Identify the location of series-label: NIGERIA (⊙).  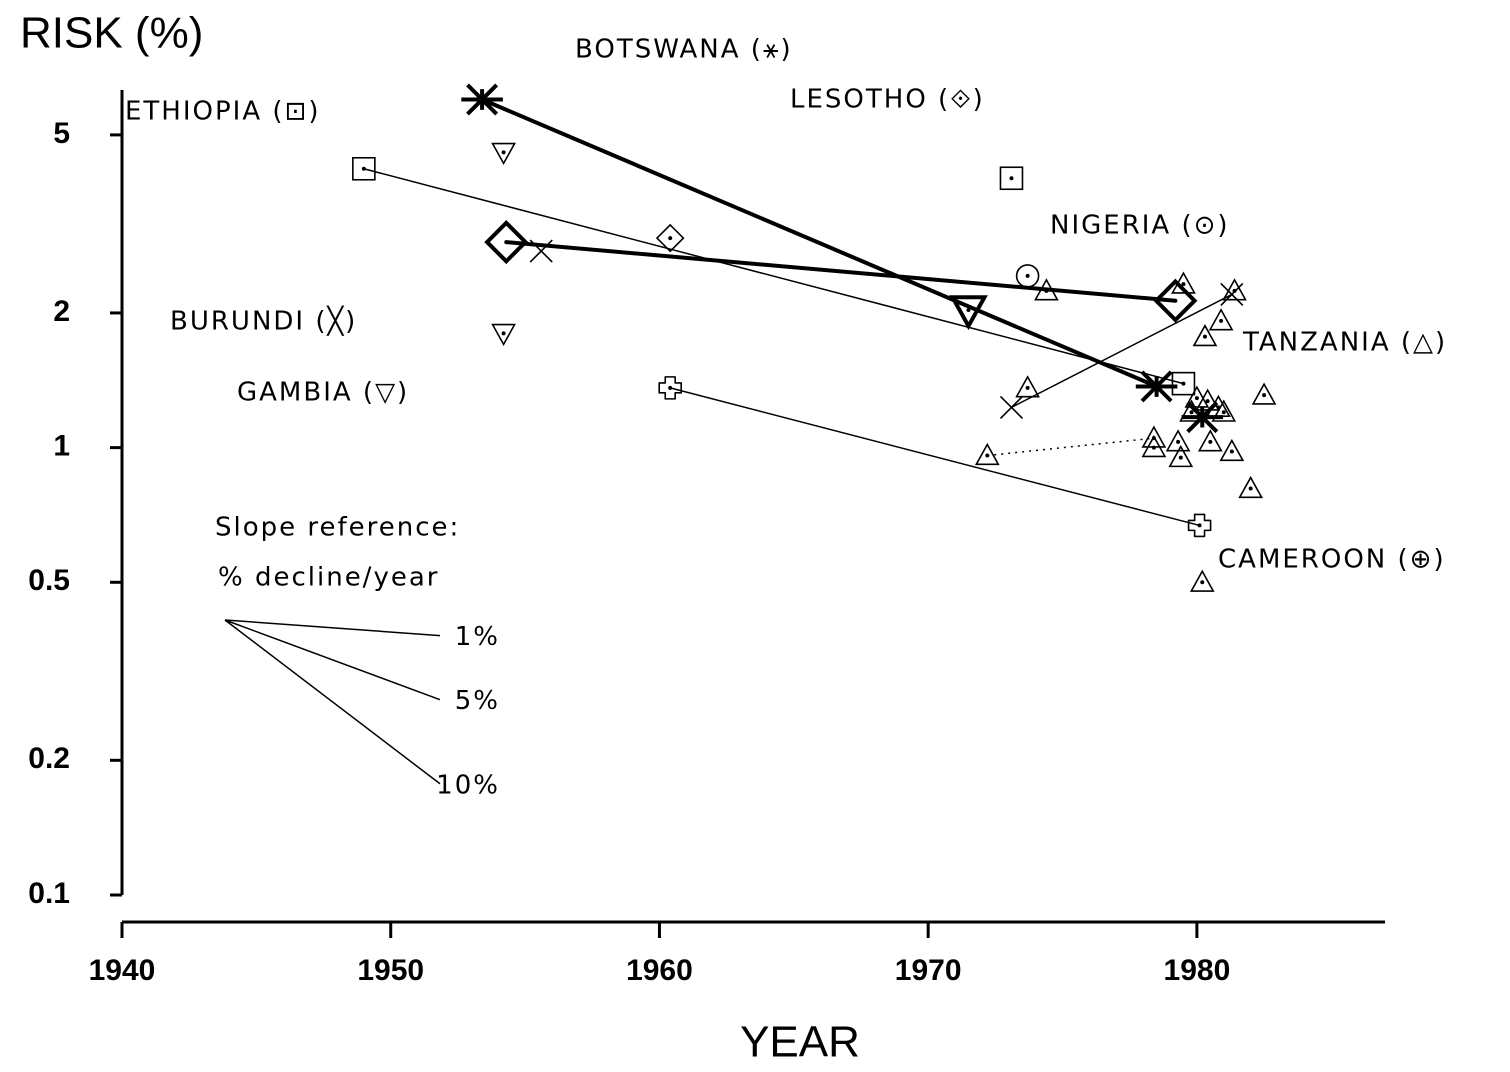
(1140, 226).